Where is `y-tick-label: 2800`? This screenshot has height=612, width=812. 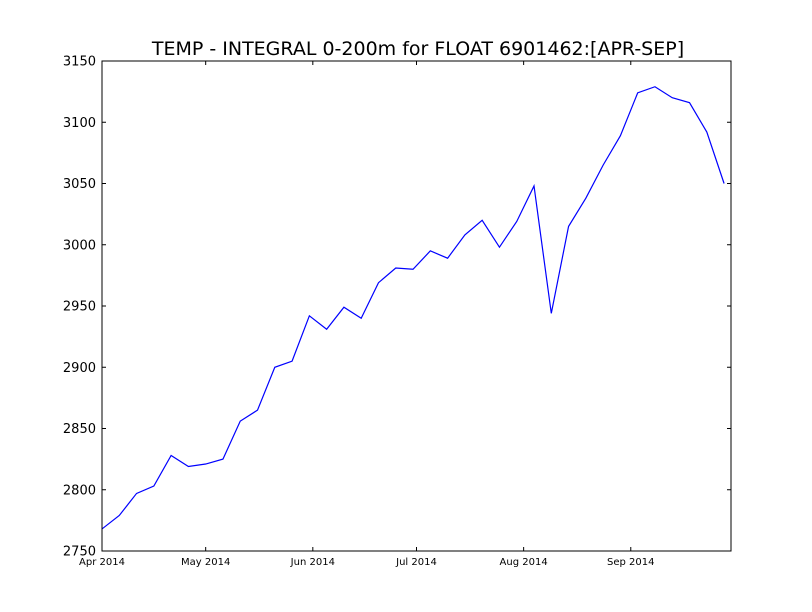 y-tick-label: 2800 is located at coordinates (79, 490).